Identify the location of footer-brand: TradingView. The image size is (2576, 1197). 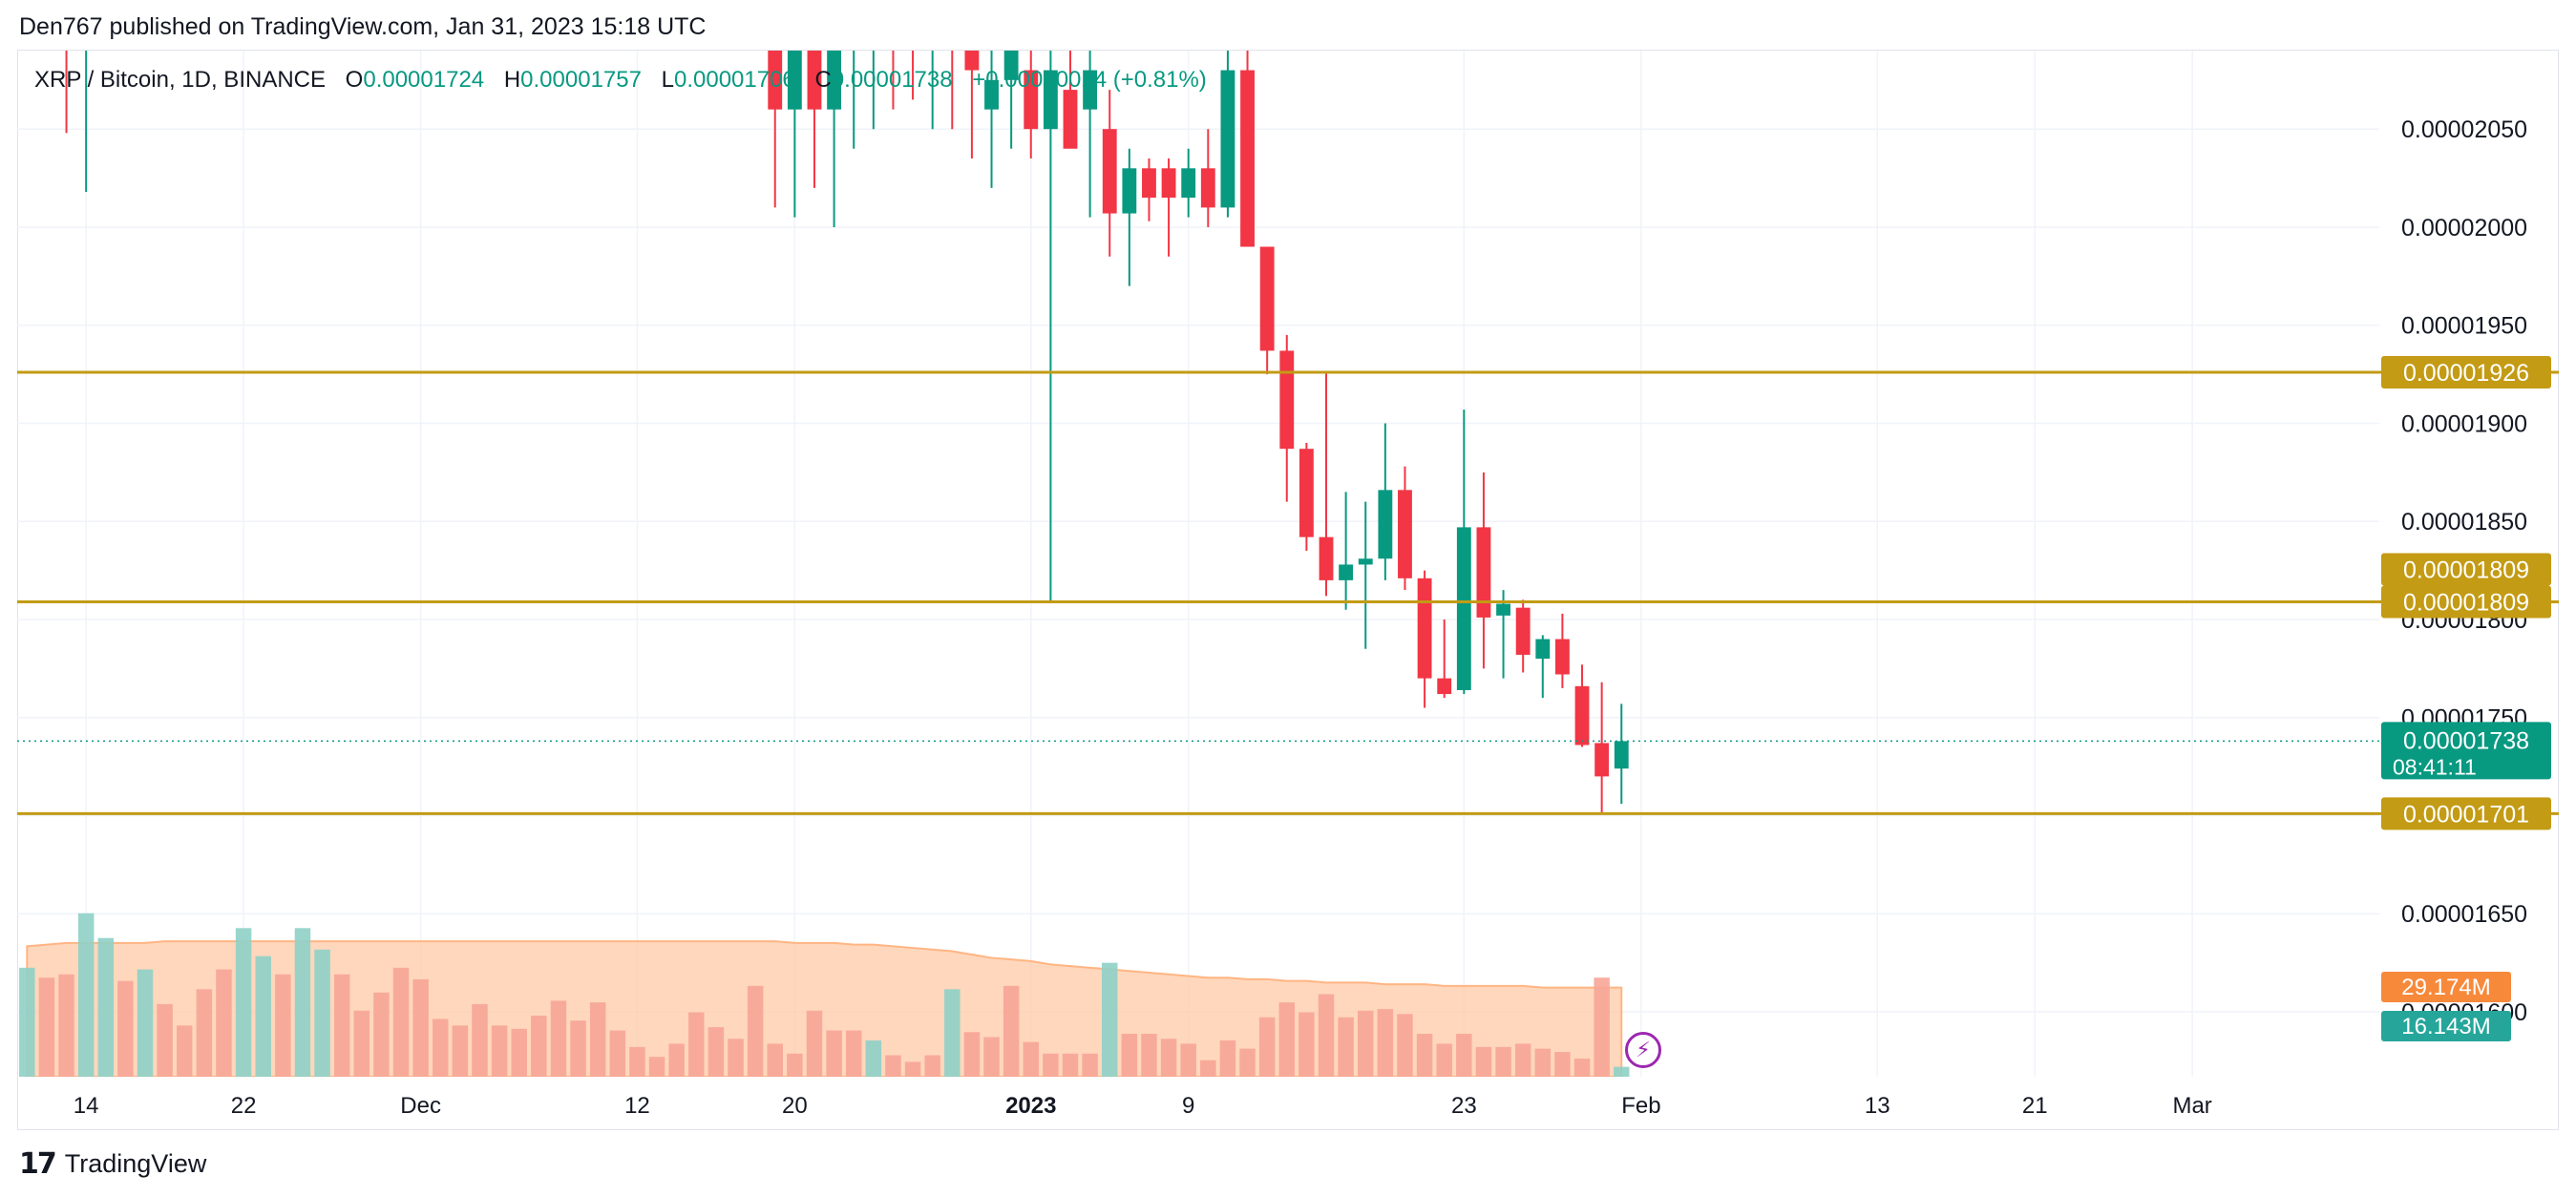
(135, 1163).